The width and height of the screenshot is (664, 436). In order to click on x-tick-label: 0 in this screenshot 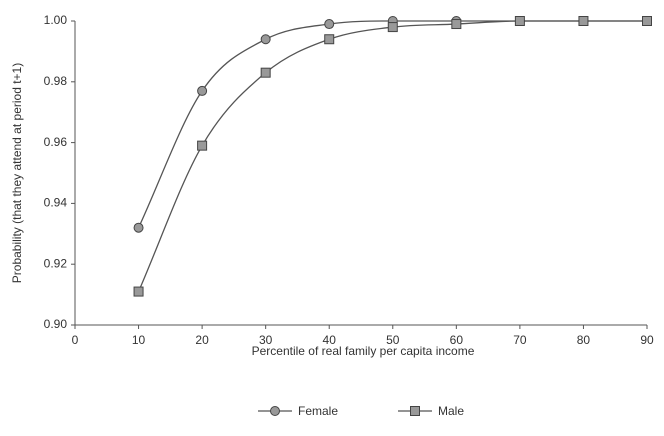, I will do `click(75, 340)`.